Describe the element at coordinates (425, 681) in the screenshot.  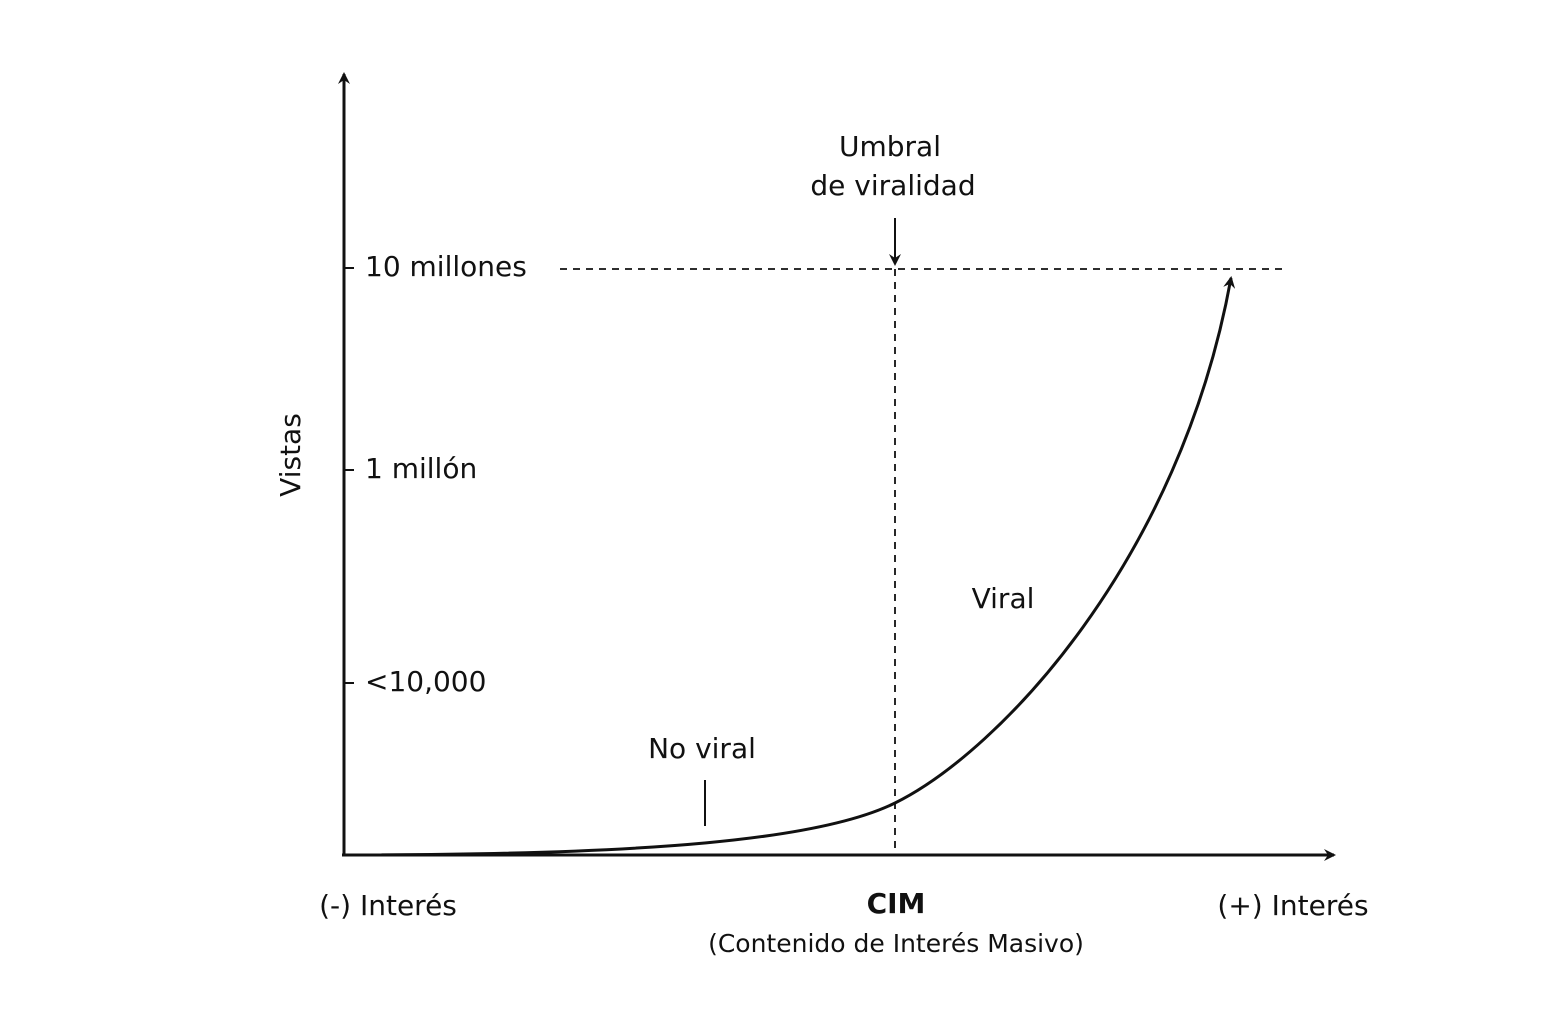
I see `level-label: <10,000` at that location.